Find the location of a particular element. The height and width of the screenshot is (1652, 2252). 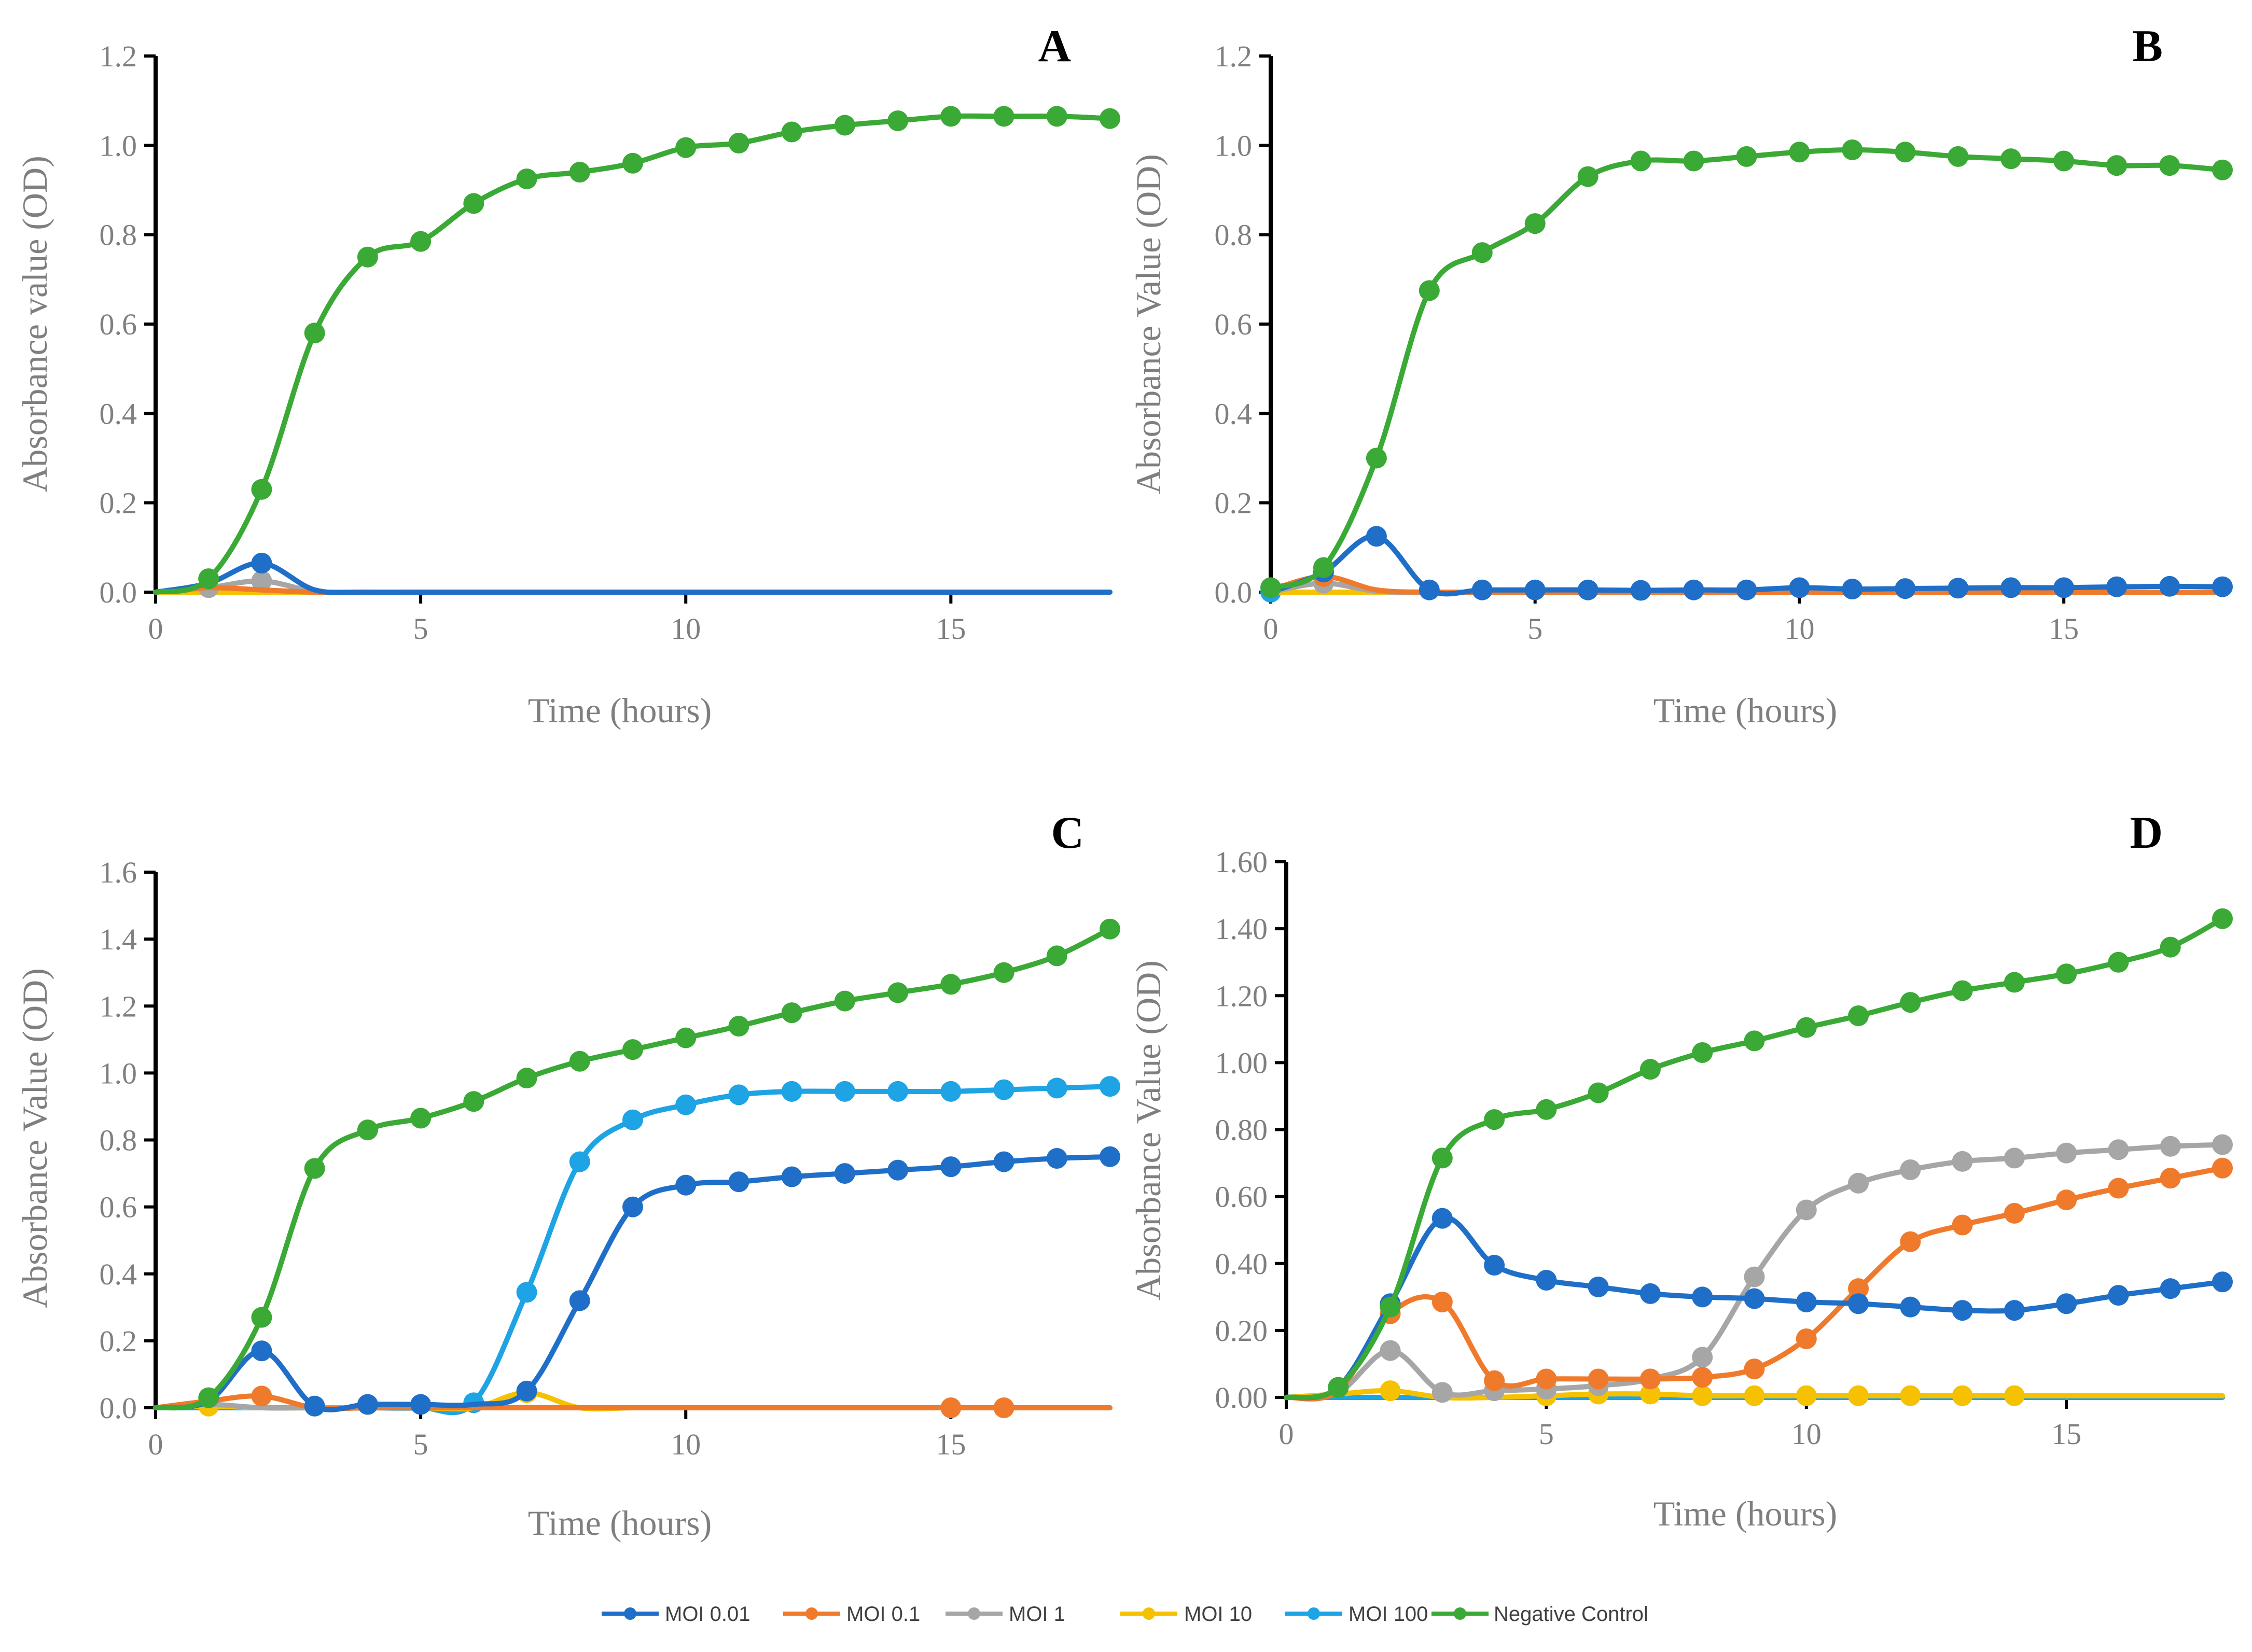

legend-label: MOI 10 is located at coordinates (1218, 1614).